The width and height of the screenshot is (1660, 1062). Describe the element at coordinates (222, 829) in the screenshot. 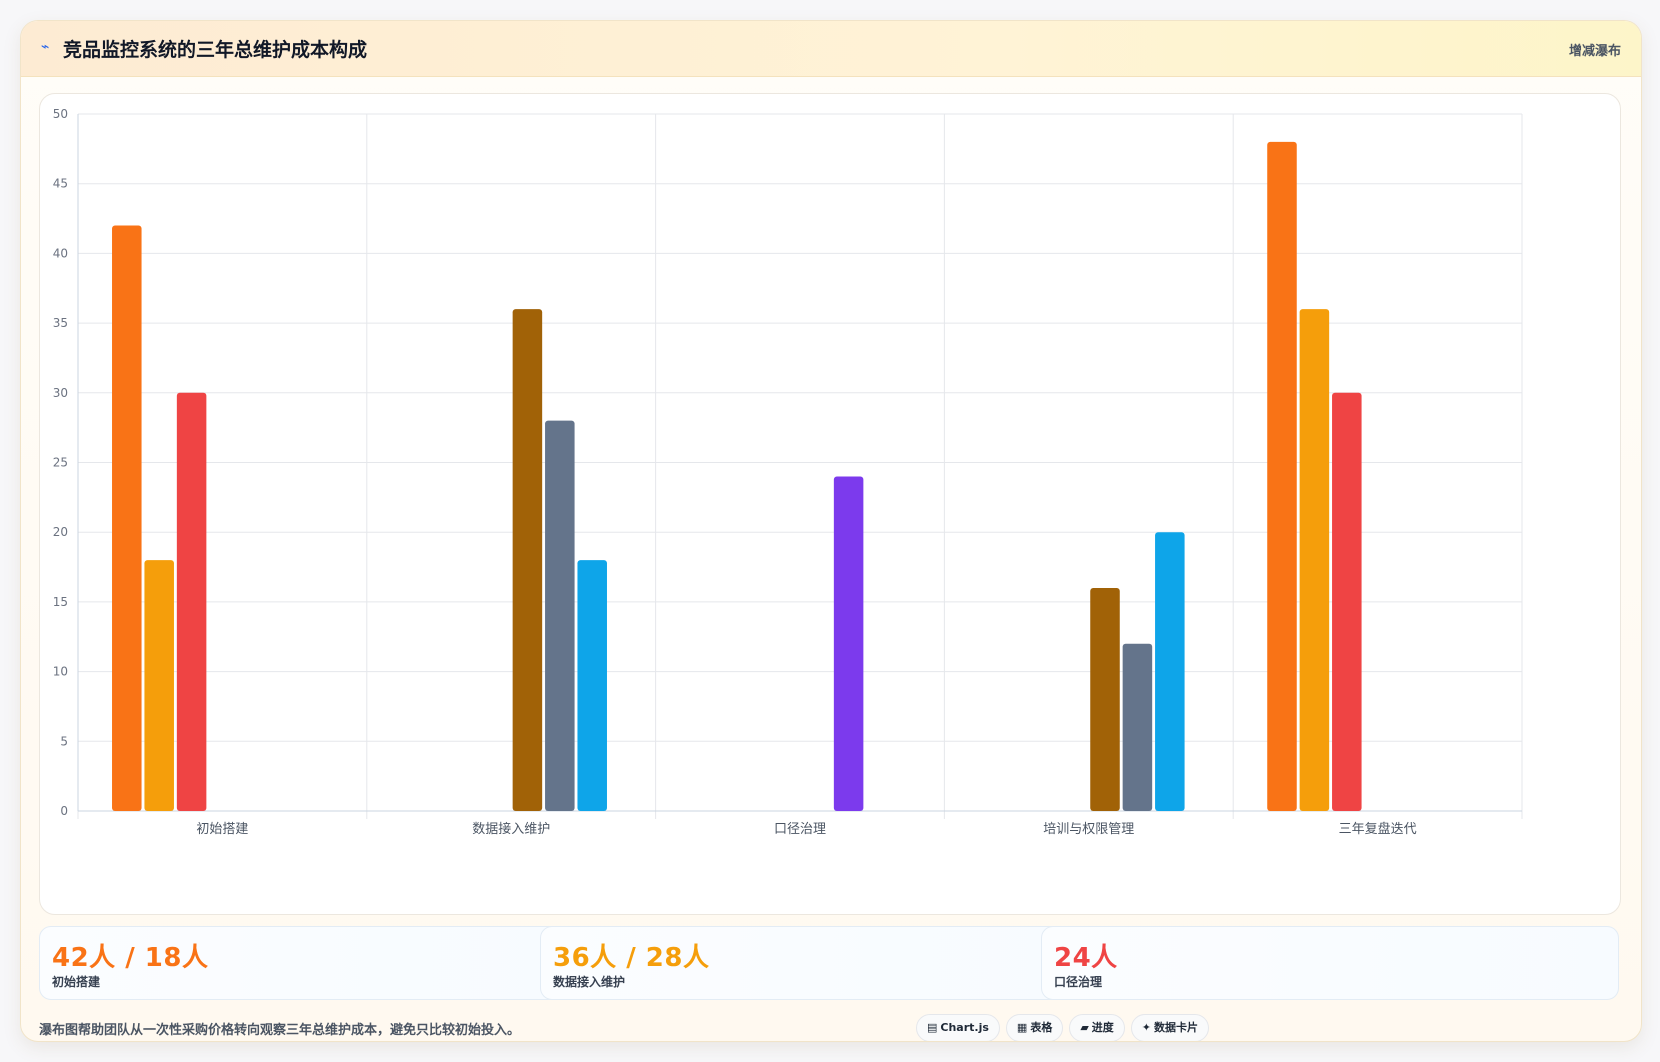

I see `x-tick-label: 初始搭建` at that location.